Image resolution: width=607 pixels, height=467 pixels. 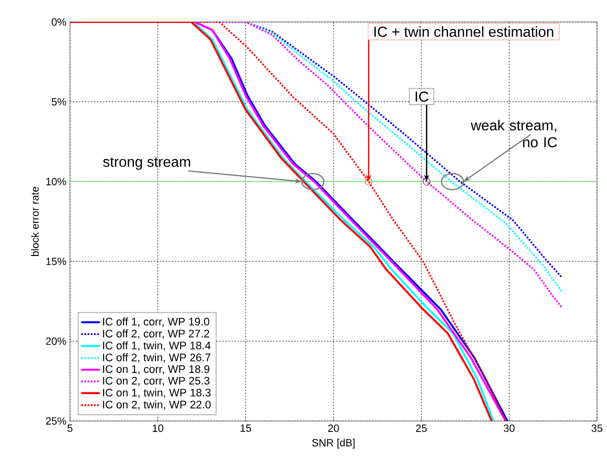 I want to click on annotation: IC, so click(x=422, y=96).